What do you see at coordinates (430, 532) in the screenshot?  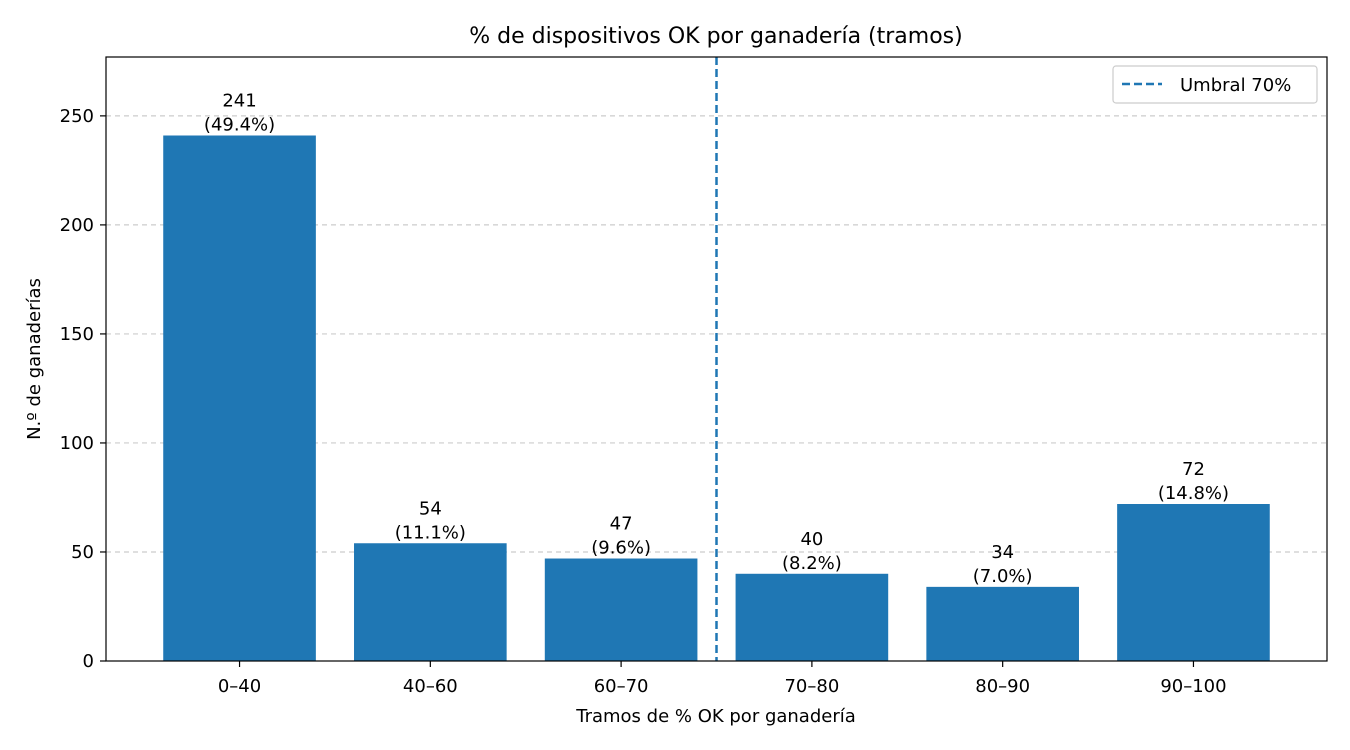 I see `bar-percent-label: (11.1%)` at bounding box center [430, 532].